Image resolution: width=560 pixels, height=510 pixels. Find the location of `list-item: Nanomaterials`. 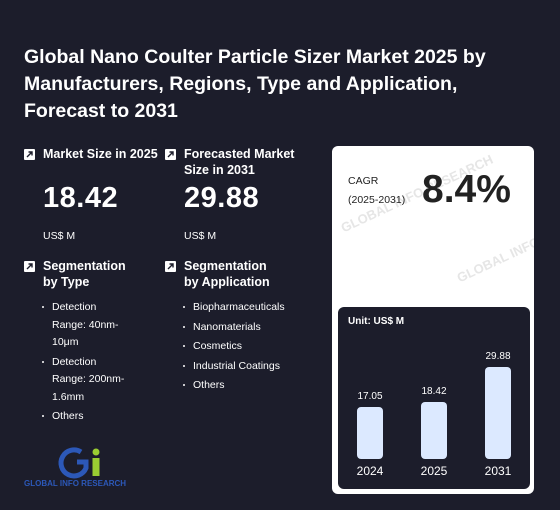

list-item: Nanomaterials is located at coordinates (233, 328).